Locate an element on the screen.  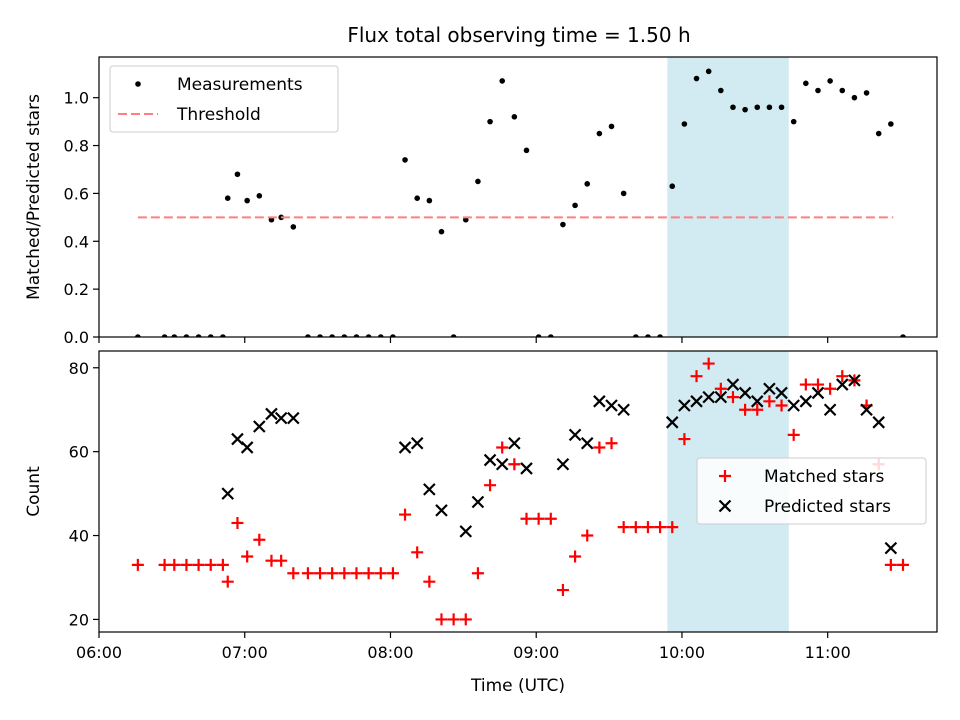
x-axis-label: Time (UTC) is located at coordinates (517, 686).